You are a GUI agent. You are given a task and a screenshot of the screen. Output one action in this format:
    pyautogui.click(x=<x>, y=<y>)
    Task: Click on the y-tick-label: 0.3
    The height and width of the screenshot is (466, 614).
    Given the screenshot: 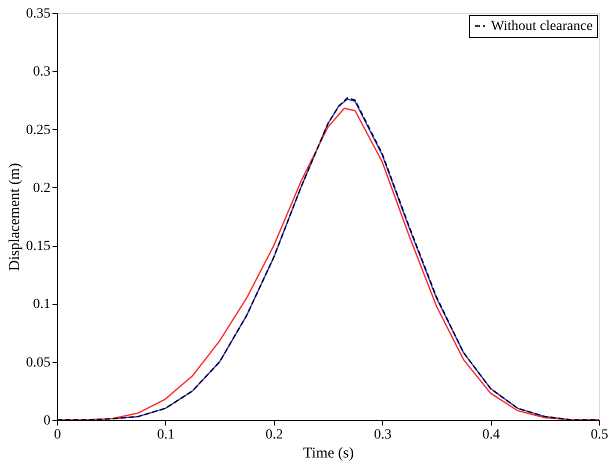 What is the action you would take?
    pyautogui.click(x=41, y=72)
    